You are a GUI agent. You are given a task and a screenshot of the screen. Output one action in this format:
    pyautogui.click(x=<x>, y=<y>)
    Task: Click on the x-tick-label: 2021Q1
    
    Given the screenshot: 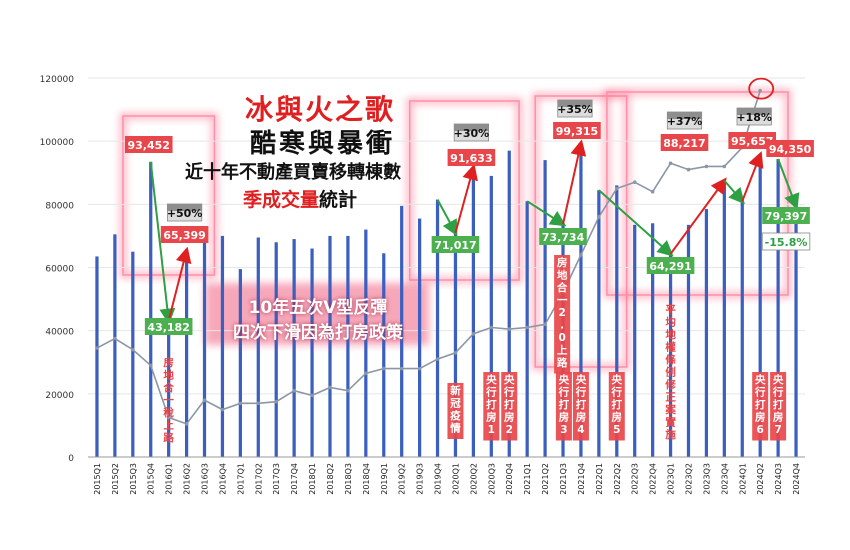 What is the action you would take?
    pyautogui.click(x=527, y=479)
    